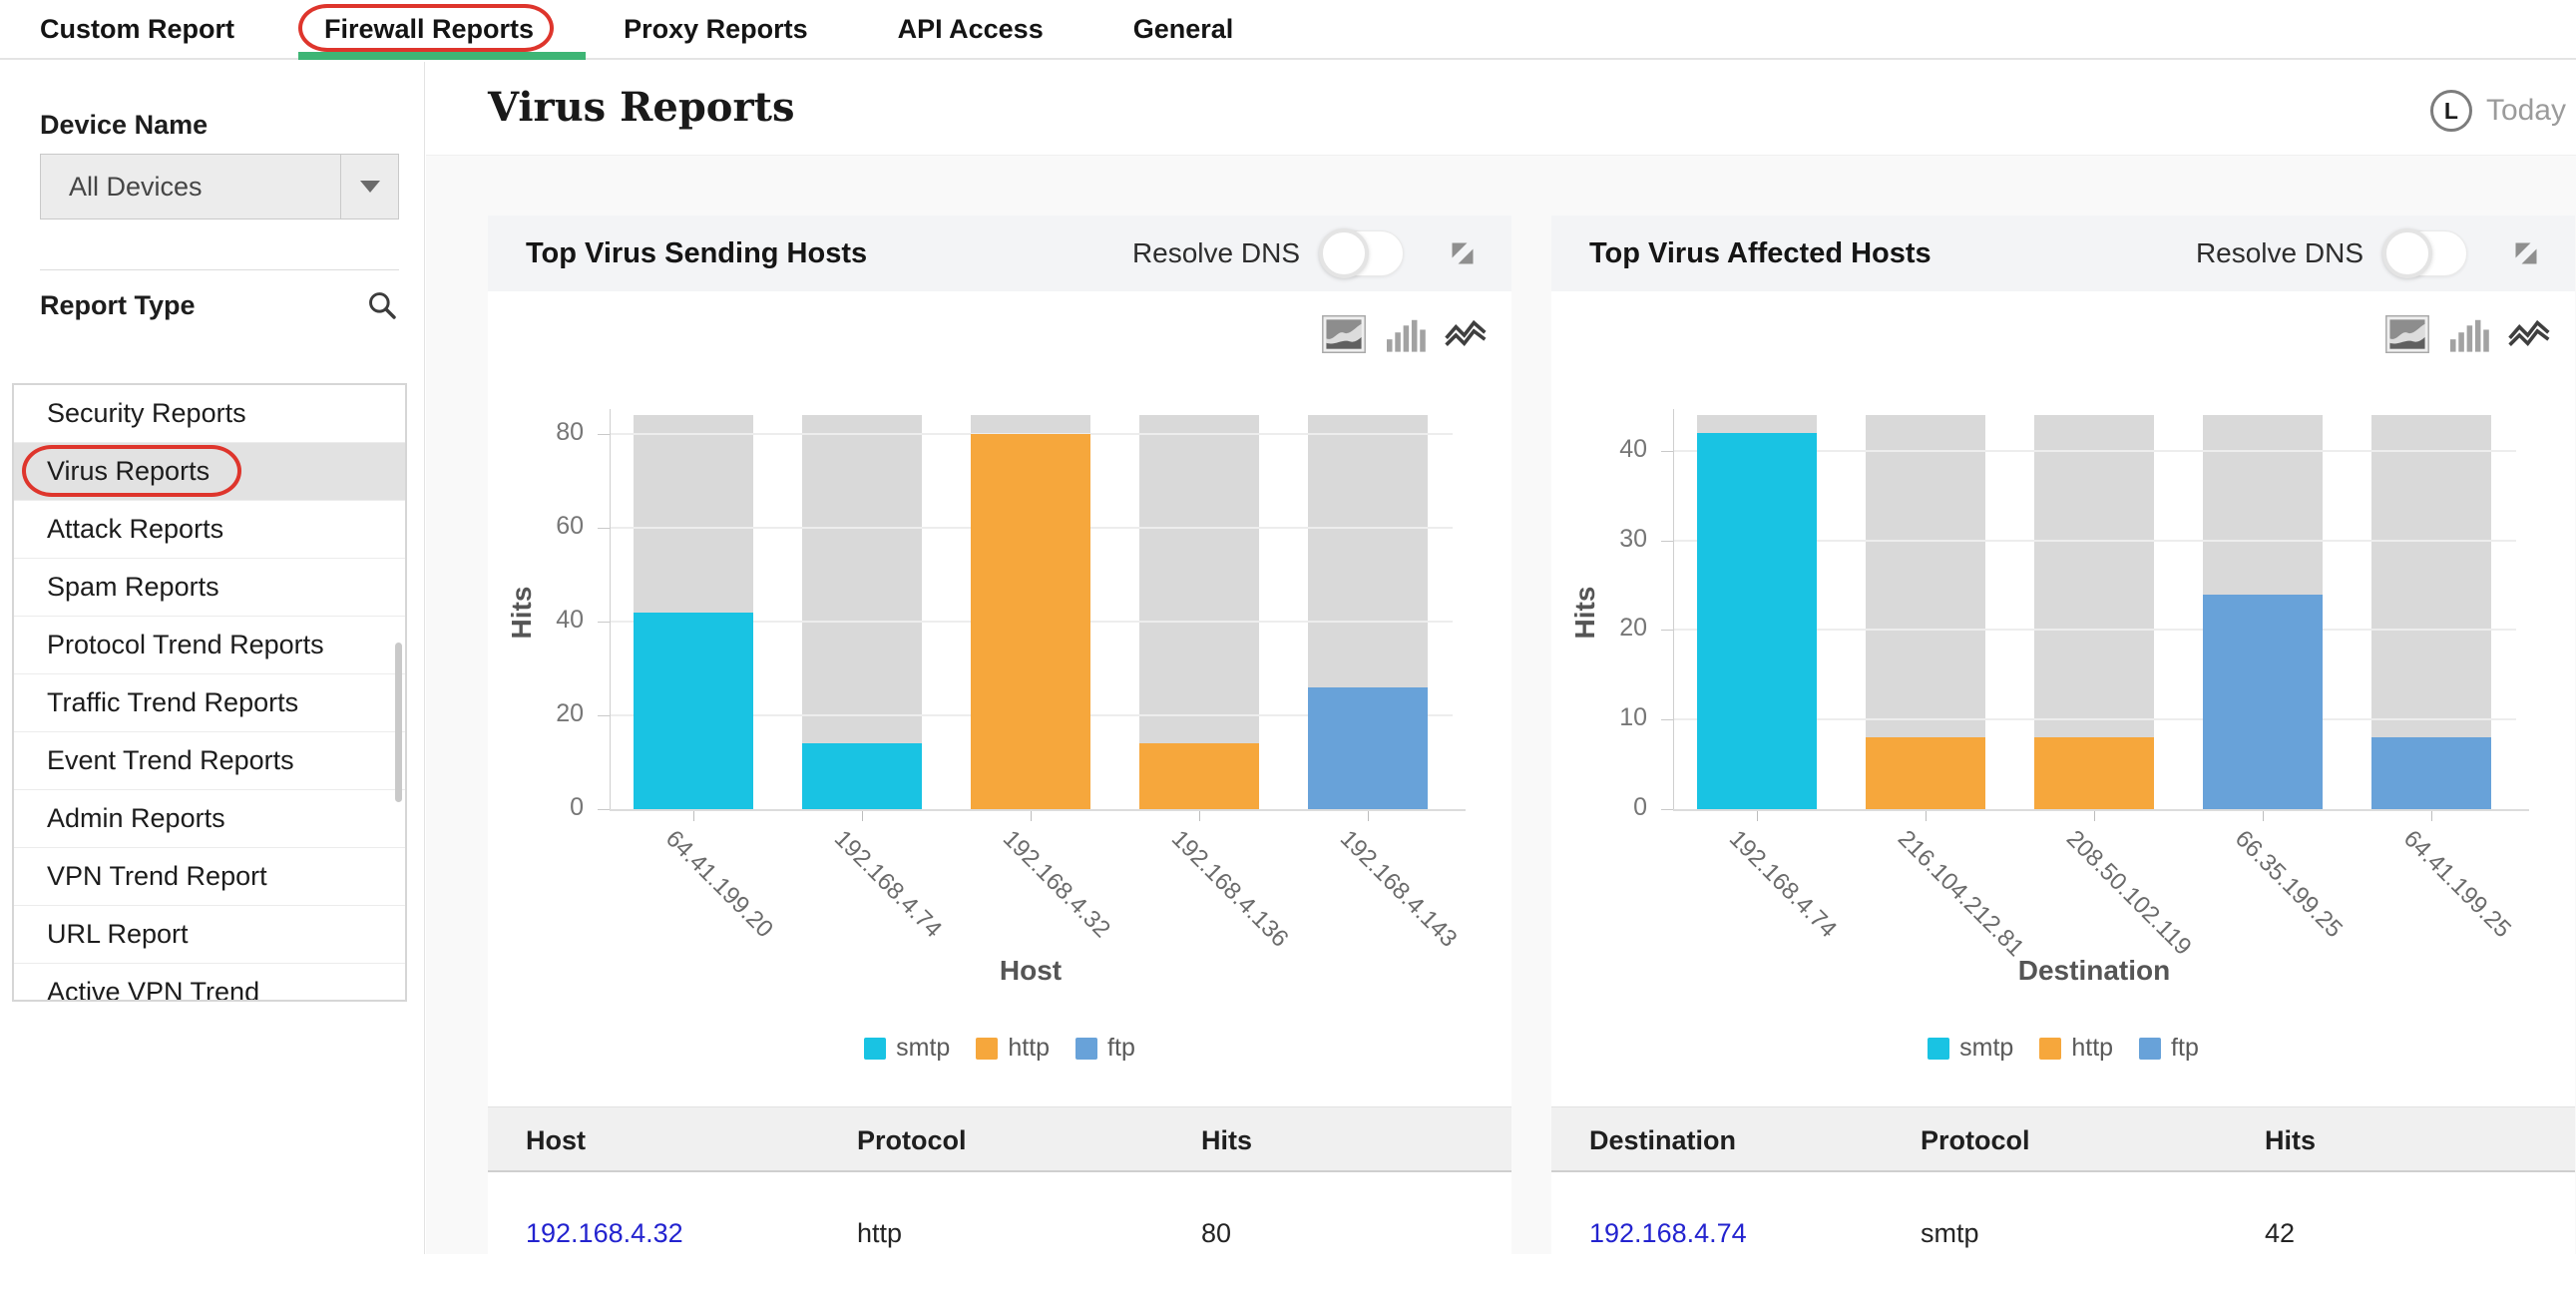 Image resolution: width=2576 pixels, height=1302 pixels. What do you see at coordinates (1640, 807) in the screenshot?
I see `y-tick-label: 0` at bounding box center [1640, 807].